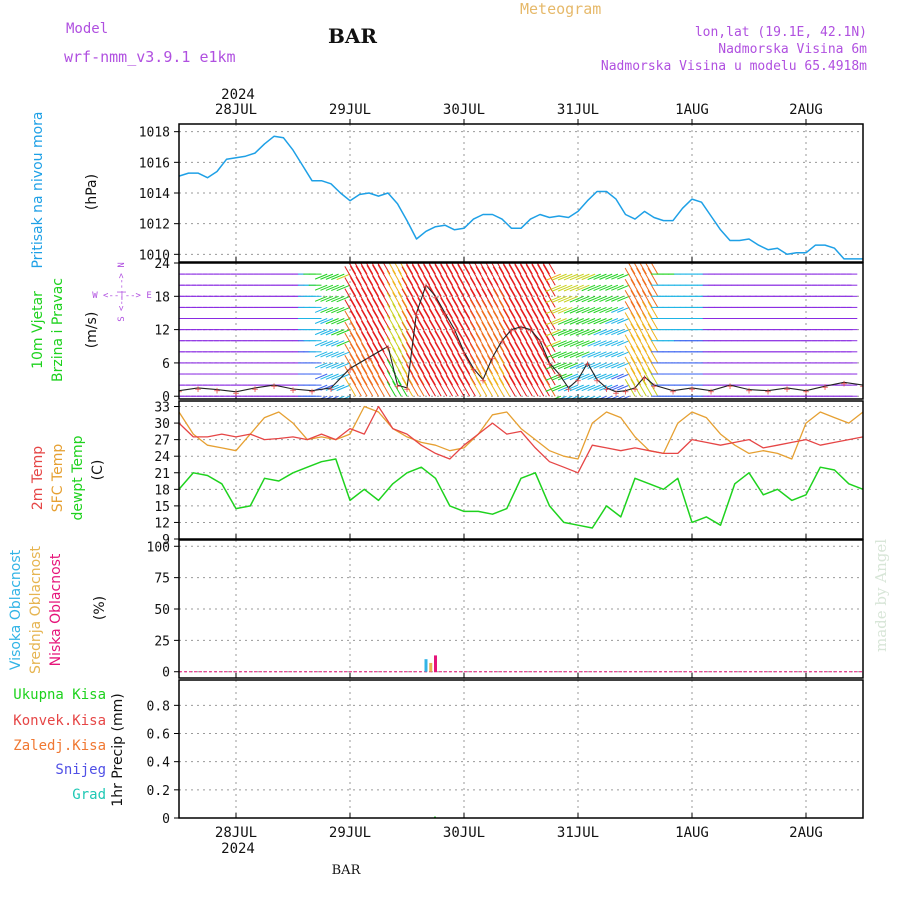  What do you see at coordinates (16, 609) in the screenshot?
I see `cloud-label-1: Visoka Oblacnost` at bounding box center [16, 609].